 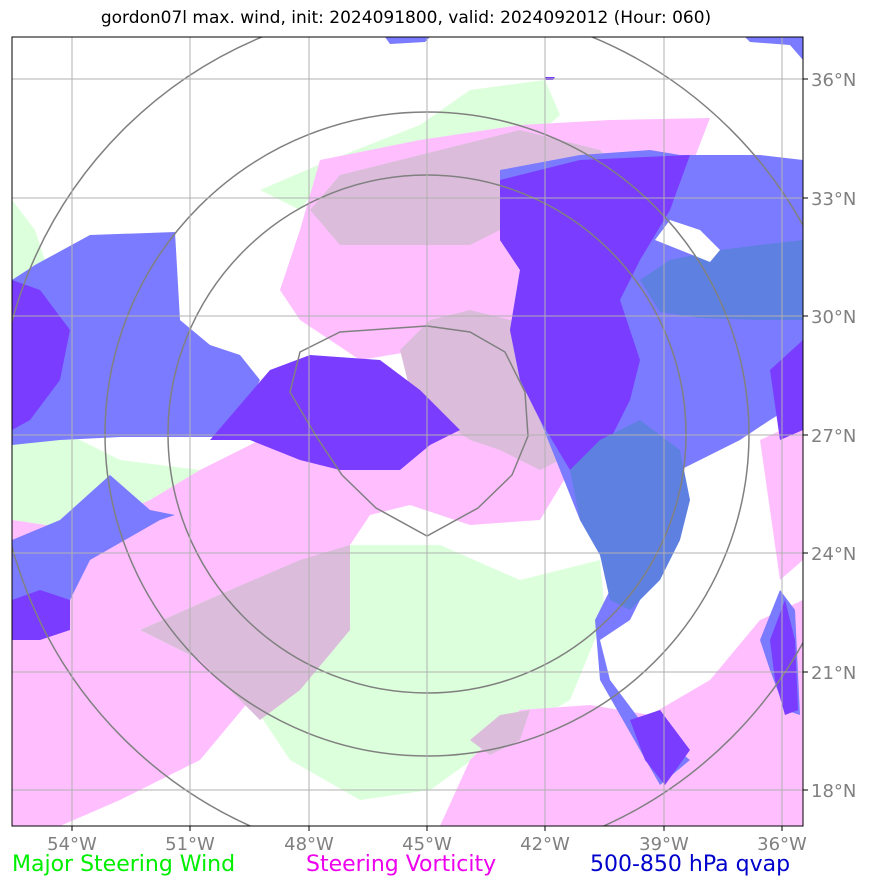 What do you see at coordinates (124, 864) in the screenshot?
I see `legend-steering-wind: Major Steering Wind` at bounding box center [124, 864].